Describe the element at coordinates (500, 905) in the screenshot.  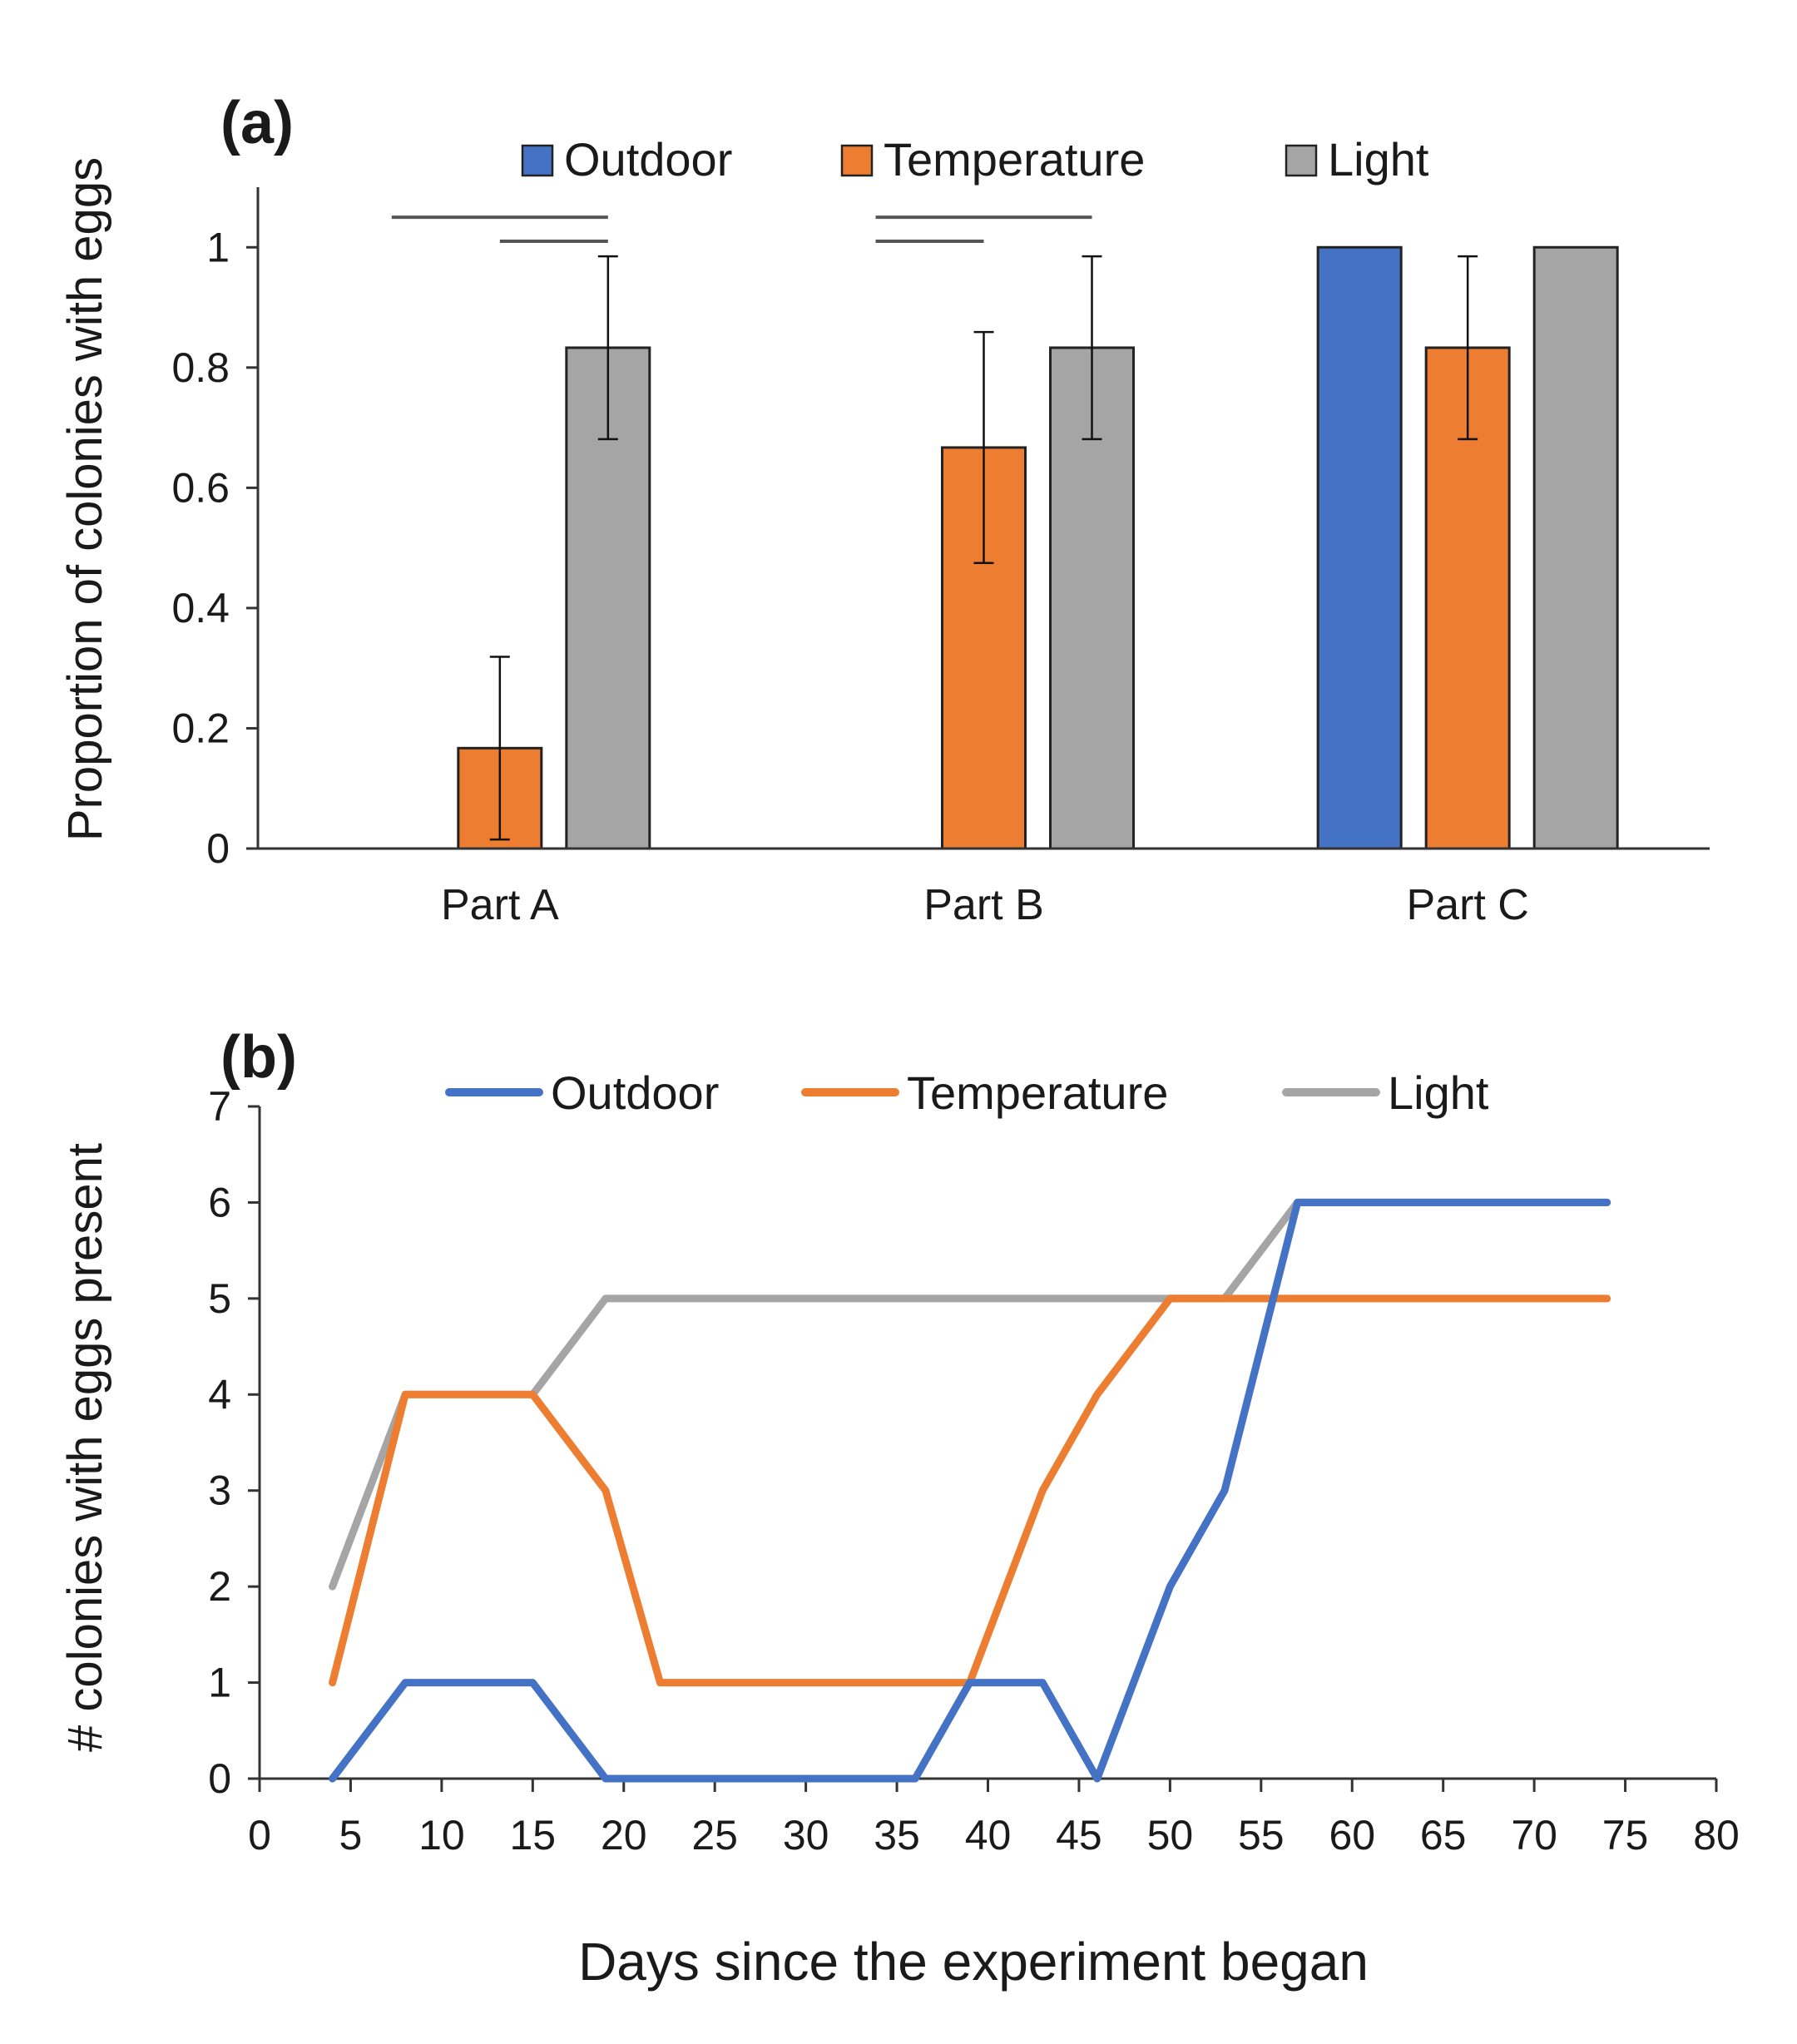
I see `bar-category-label: Part A` at that location.